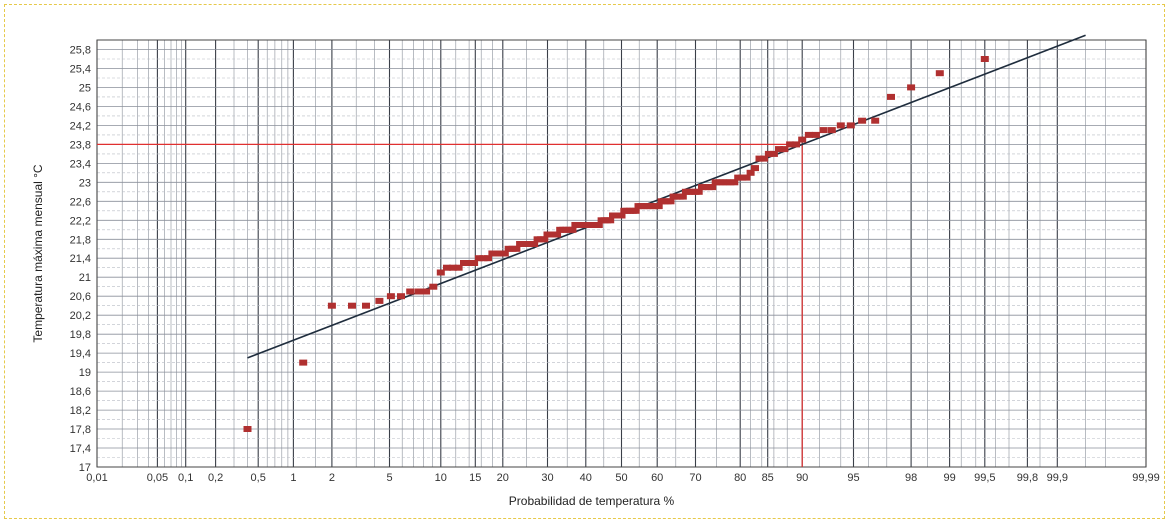 This screenshot has width=1171, height=525. I want to click on y-tick-label: 20,6, so click(80, 297).